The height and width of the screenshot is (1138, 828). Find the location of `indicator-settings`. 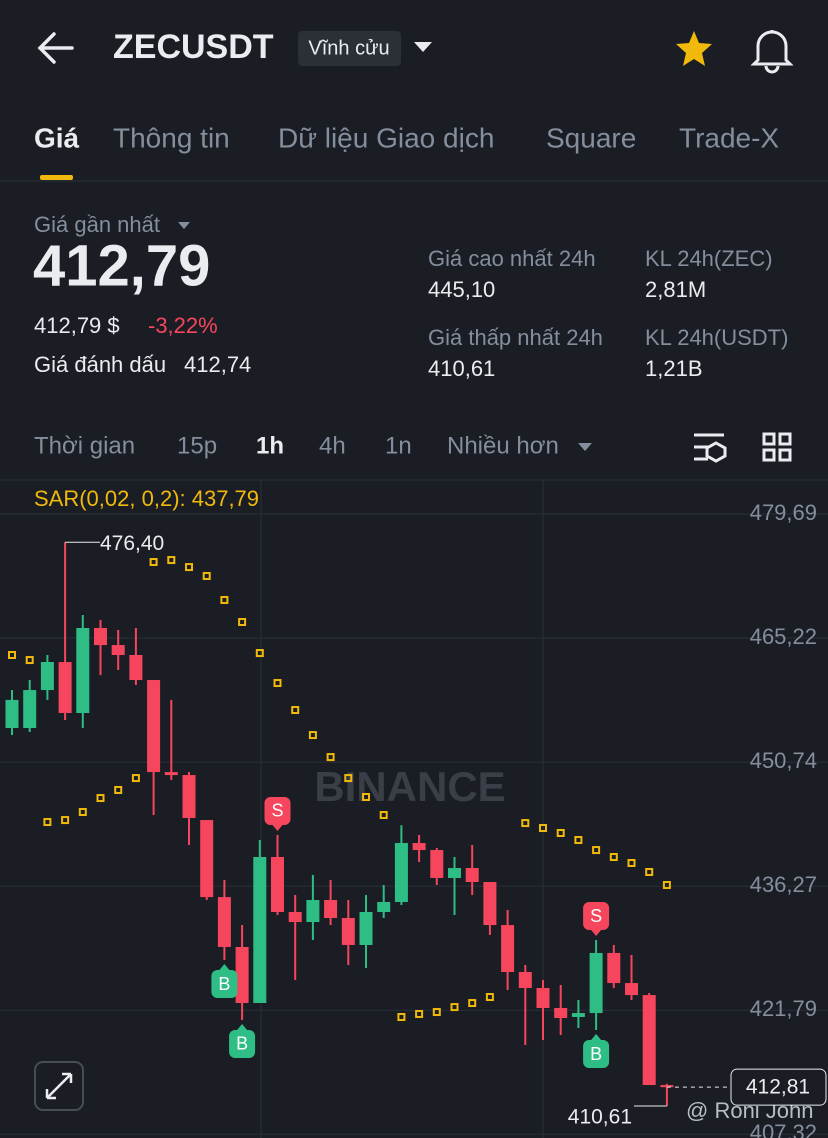

indicator-settings is located at coordinates (710, 448).